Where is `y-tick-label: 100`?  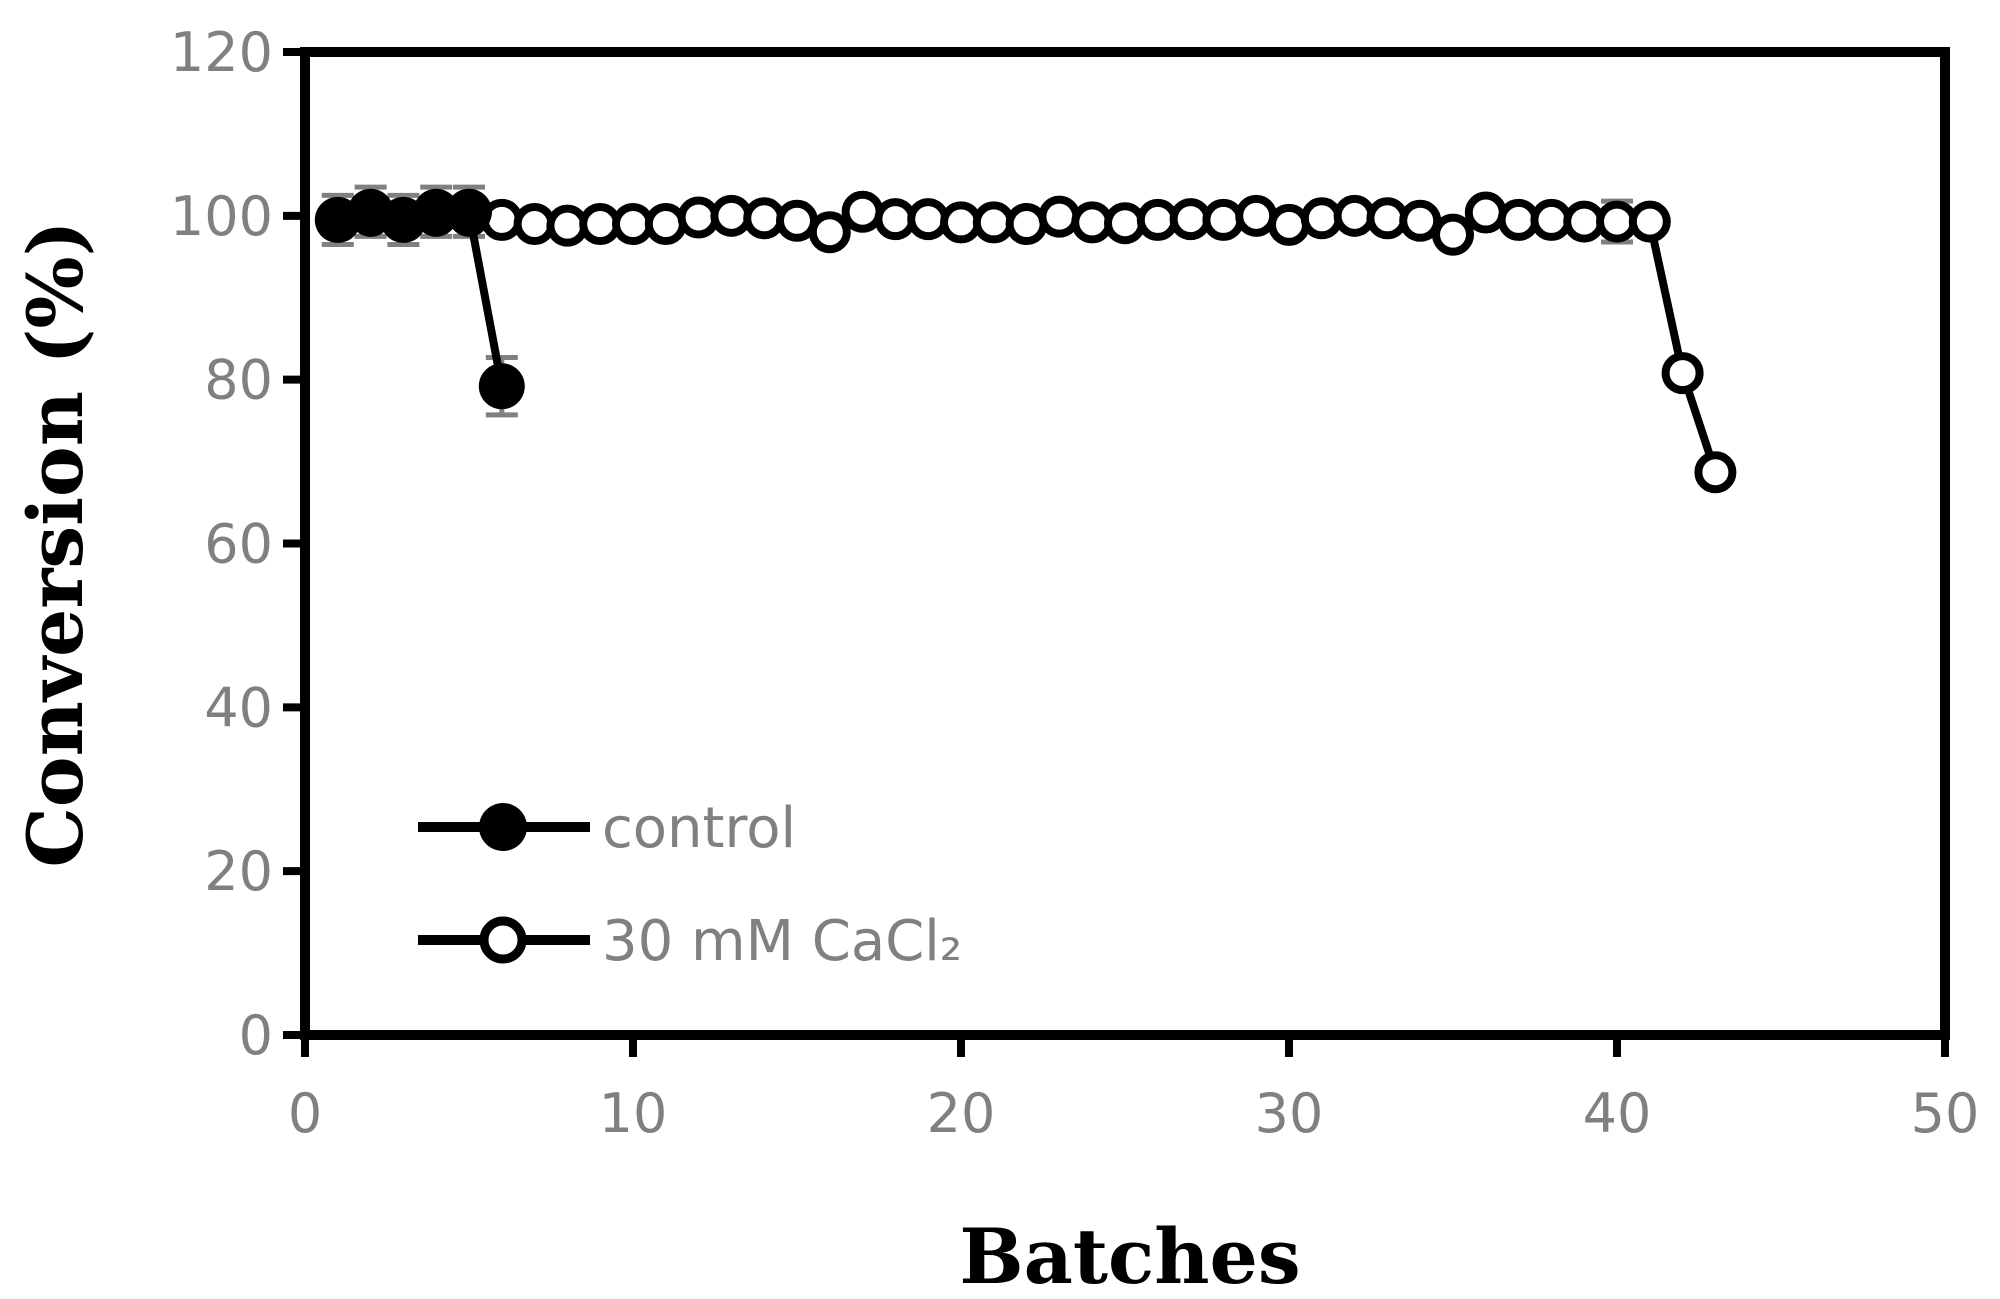 y-tick-label: 100 is located at coordinates (221, 216).